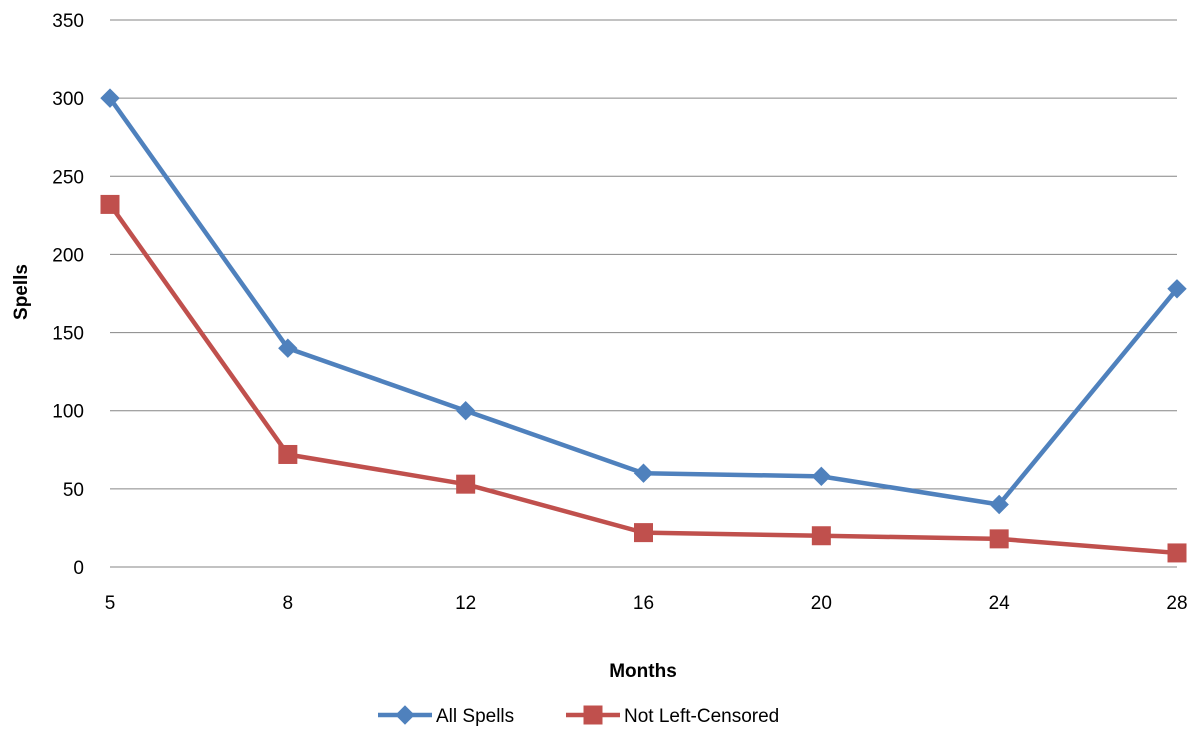 This screenshot has height=732, width=1198. I want to click on x-tick-label: 5, so click(110, 603).